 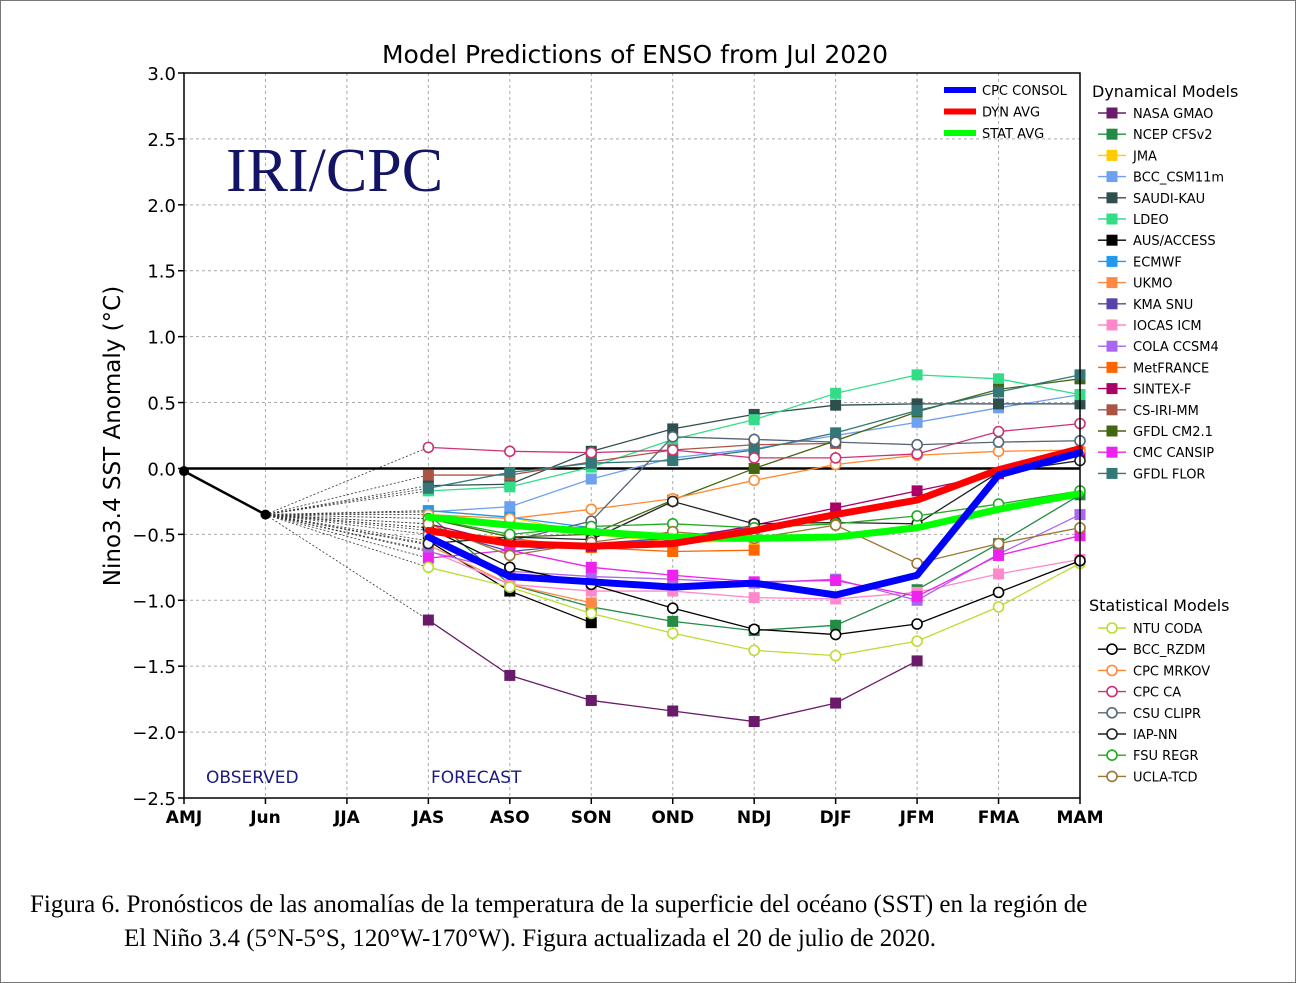 What do you see at coordinates (1157, 262) in the screenshot?
I see `legend-label-ecmwf: ECMWF` at bounding box center [1157, 262].